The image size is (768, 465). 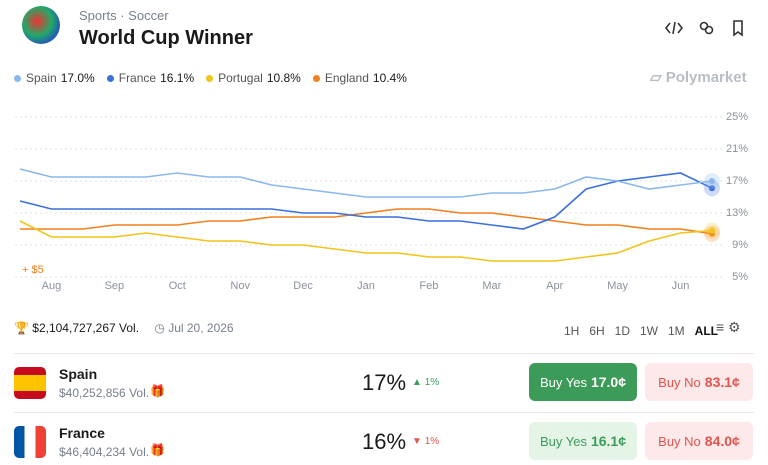 What do you see at coordinates (201, 328) in the screenshot?
I see `date: Jul 20, 2026` at bounding box center [201, 328].